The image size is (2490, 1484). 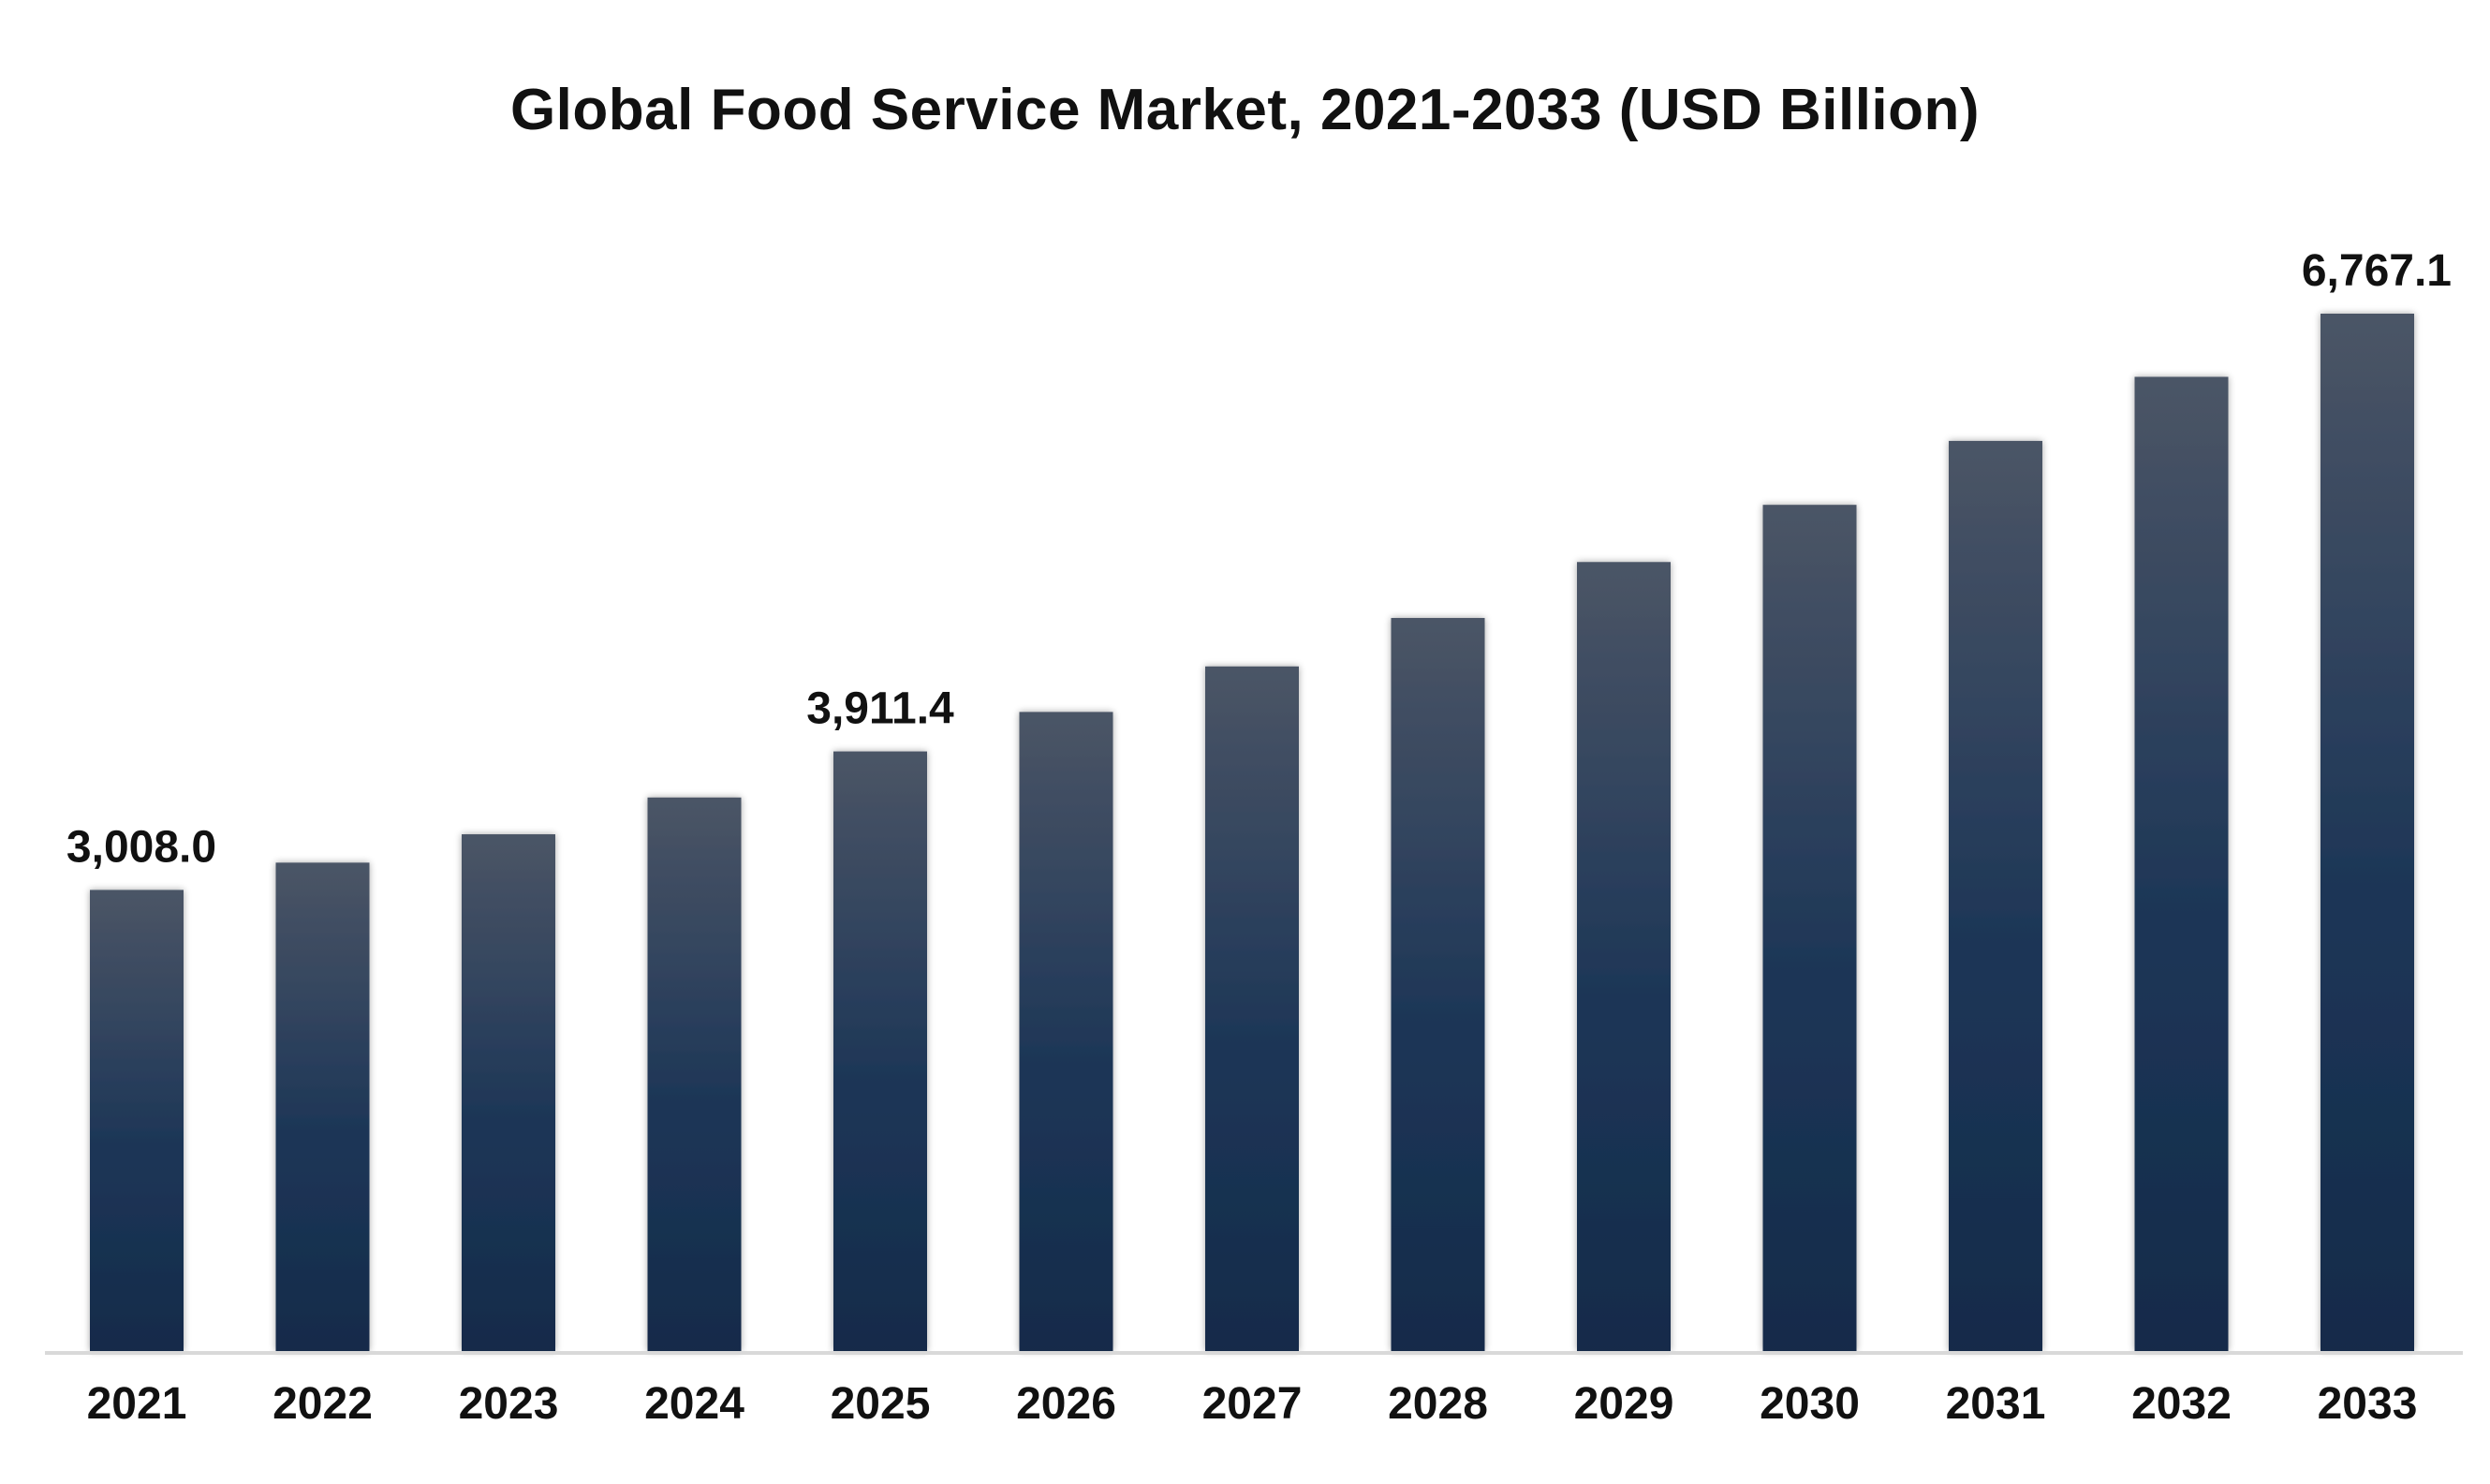 I want to click on bar-2031, so click(x=1995, y=896).